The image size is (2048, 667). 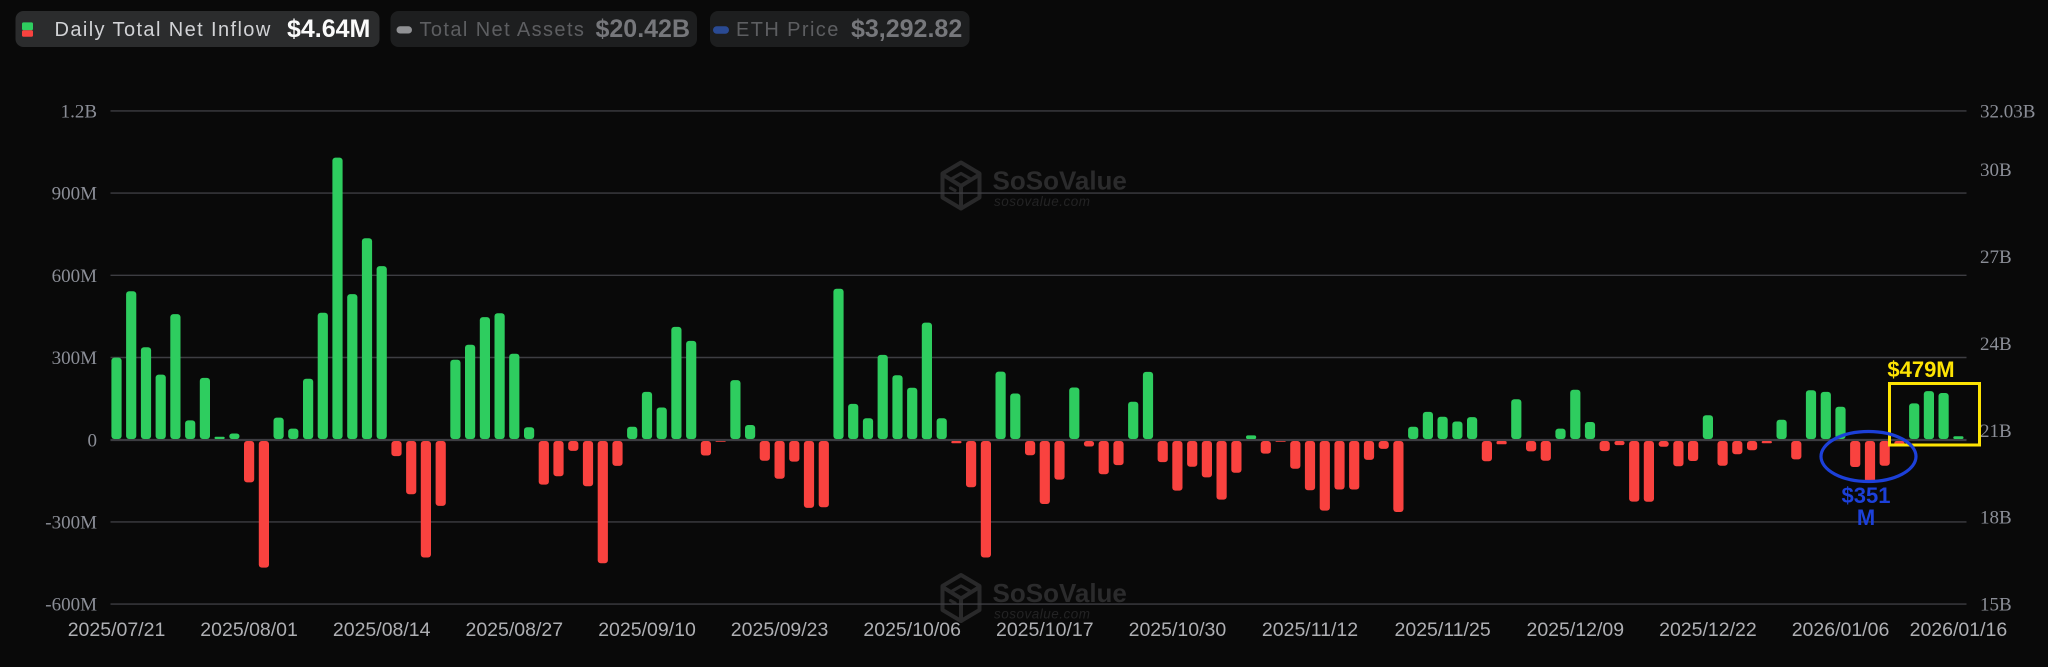 I want to click on svg-text: 2025/09/23, so click(x=780, y=630).